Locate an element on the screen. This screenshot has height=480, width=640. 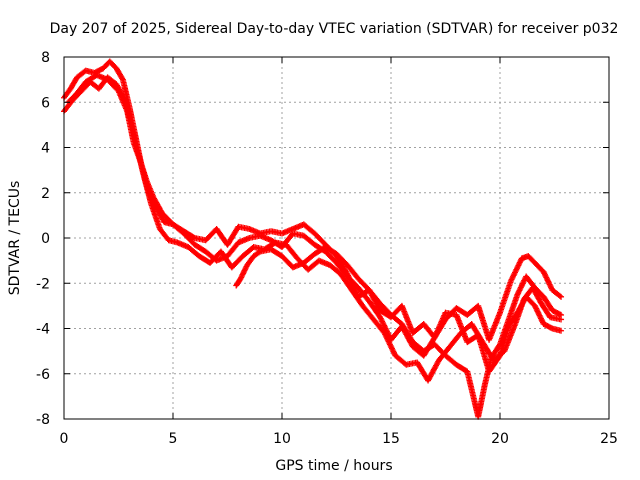
y-tick-label: -4 is located at coordinates (43, 330).